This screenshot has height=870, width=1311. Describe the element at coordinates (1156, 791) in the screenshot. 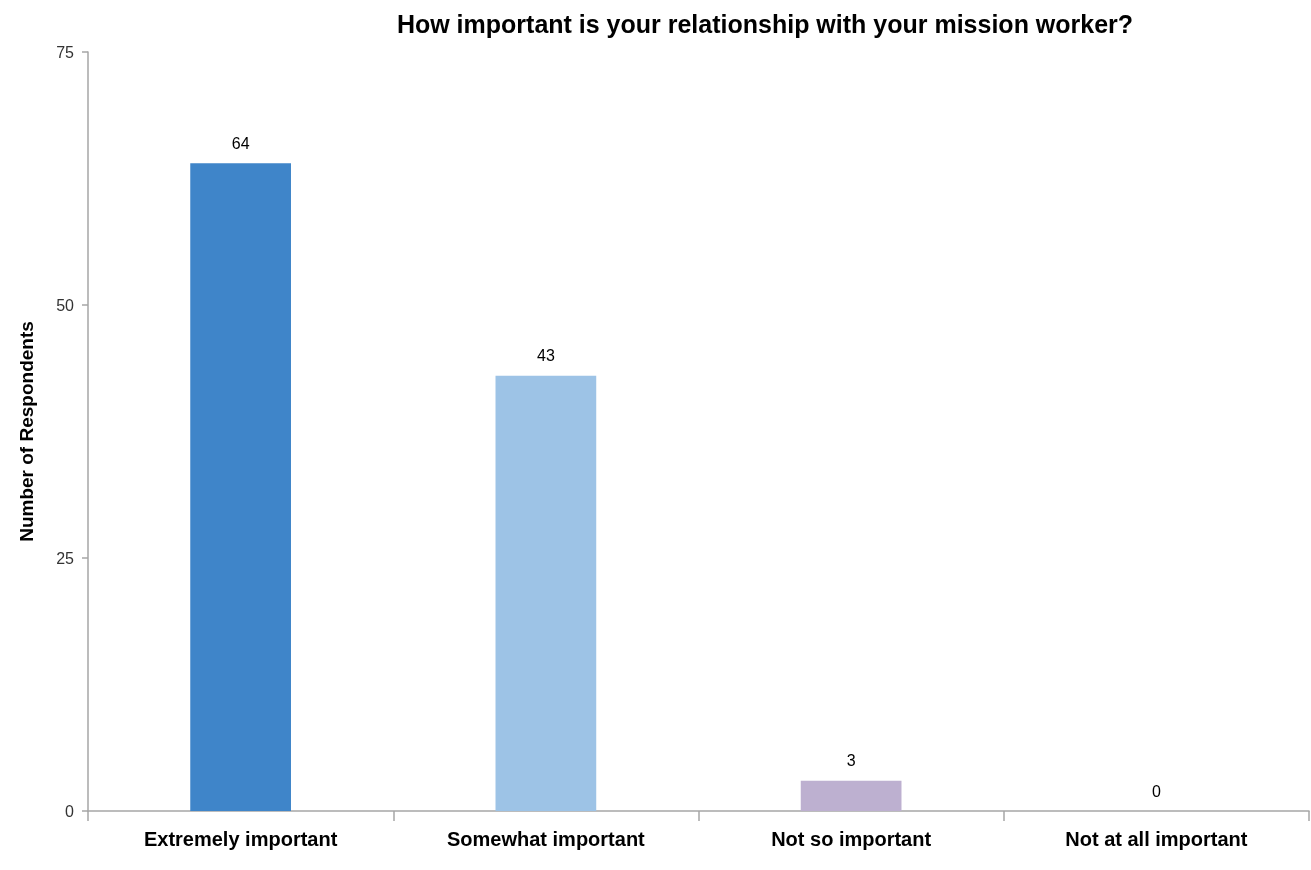

I see `data-label: 0` at that location.